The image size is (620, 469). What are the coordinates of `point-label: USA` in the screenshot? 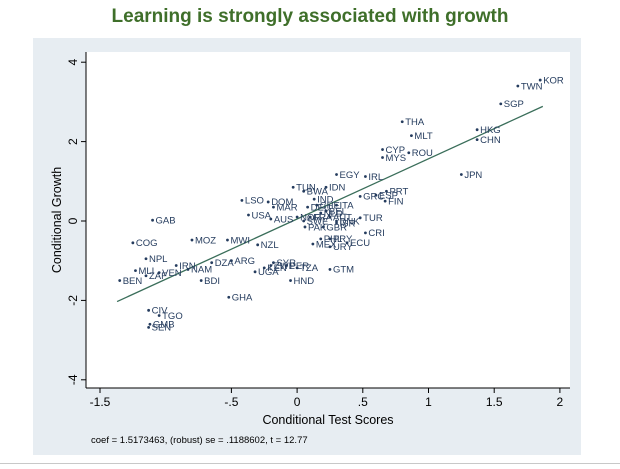 It's located at (261, 215).